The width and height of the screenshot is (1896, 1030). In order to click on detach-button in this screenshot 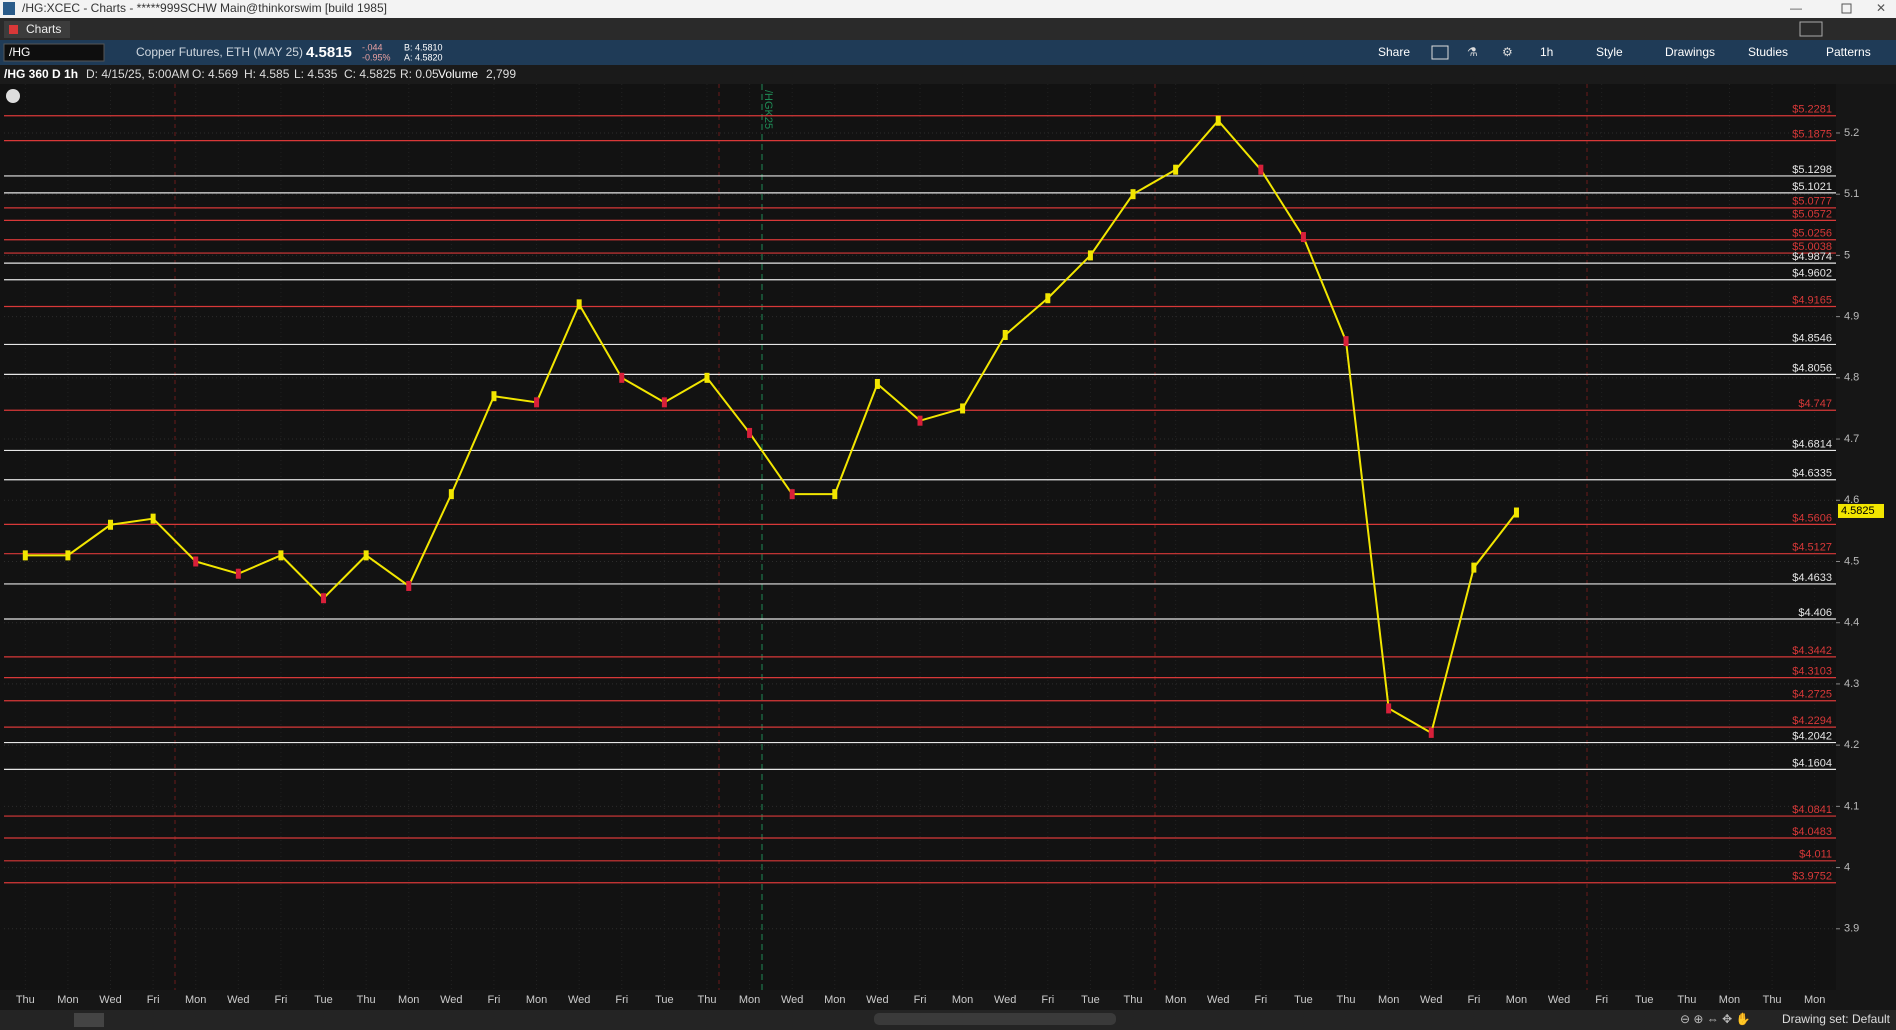, I will do `click(1811, 29)`.